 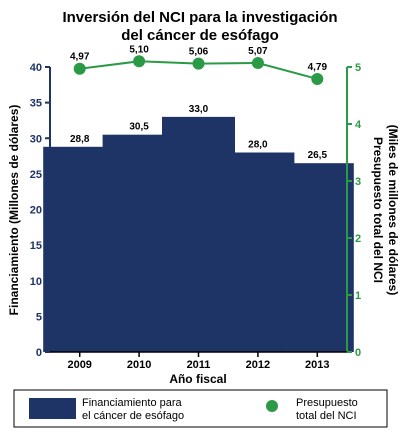 I want to click on right-tick-label-0: 0, so click(x=358, y=353).